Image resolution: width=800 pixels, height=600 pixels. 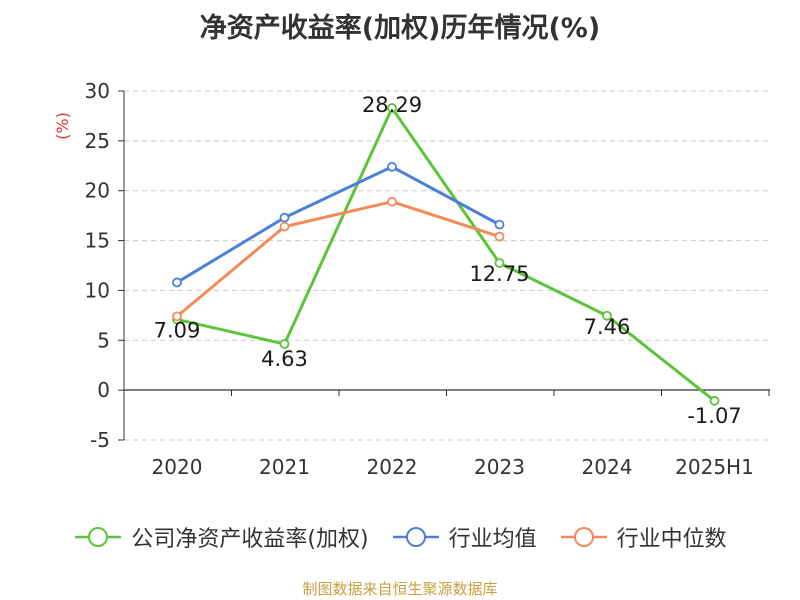 I want to click on y-tick-label: 30, so click(x=97, y=91).